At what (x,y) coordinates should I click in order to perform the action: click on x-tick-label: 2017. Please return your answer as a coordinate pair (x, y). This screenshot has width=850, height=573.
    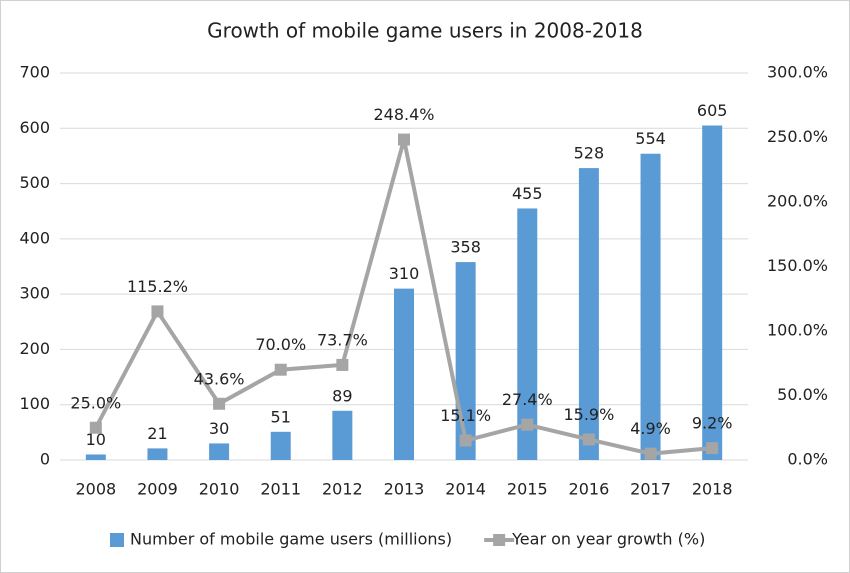
    Looking at the image, I should click on (650, 489).